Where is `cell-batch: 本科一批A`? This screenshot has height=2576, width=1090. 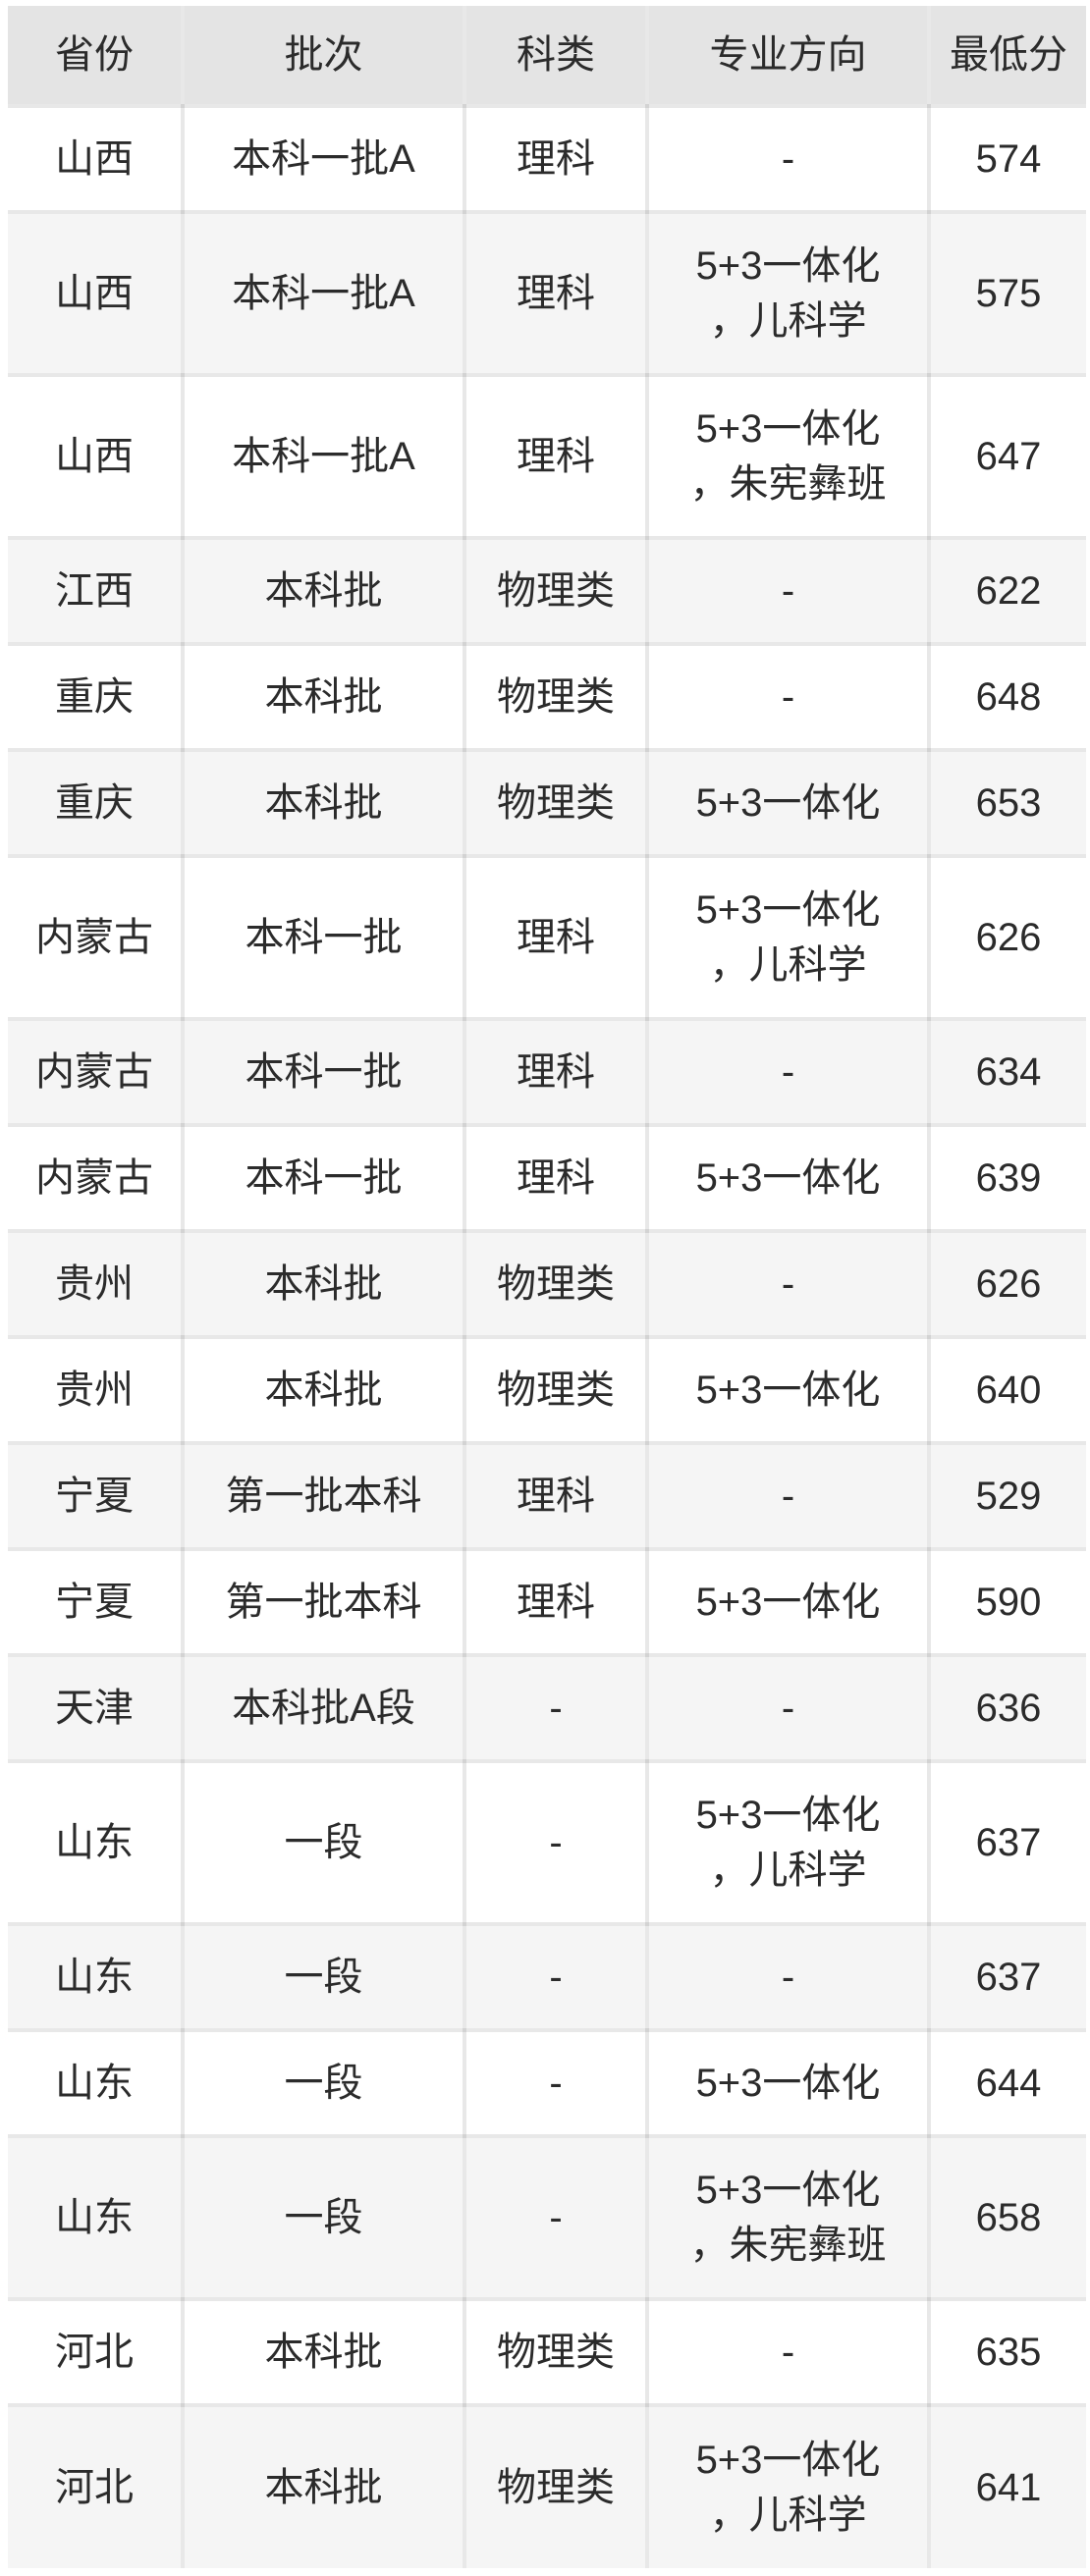 cell-batch: 本科一批A is located at coordinates (323, 159).